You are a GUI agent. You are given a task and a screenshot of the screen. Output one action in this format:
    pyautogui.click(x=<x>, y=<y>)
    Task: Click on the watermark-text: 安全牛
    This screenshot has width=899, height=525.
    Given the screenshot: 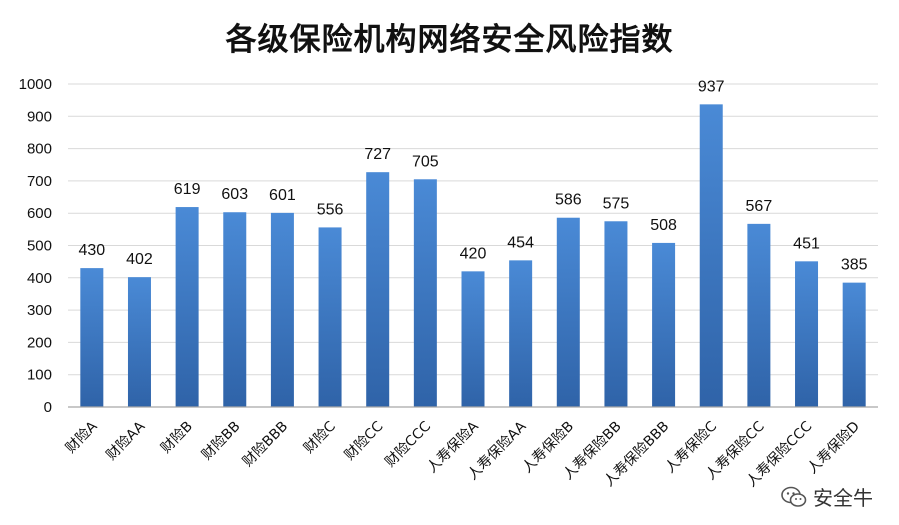 What is the action you would take?
    pyautogui.click(x=843, y=498)
    